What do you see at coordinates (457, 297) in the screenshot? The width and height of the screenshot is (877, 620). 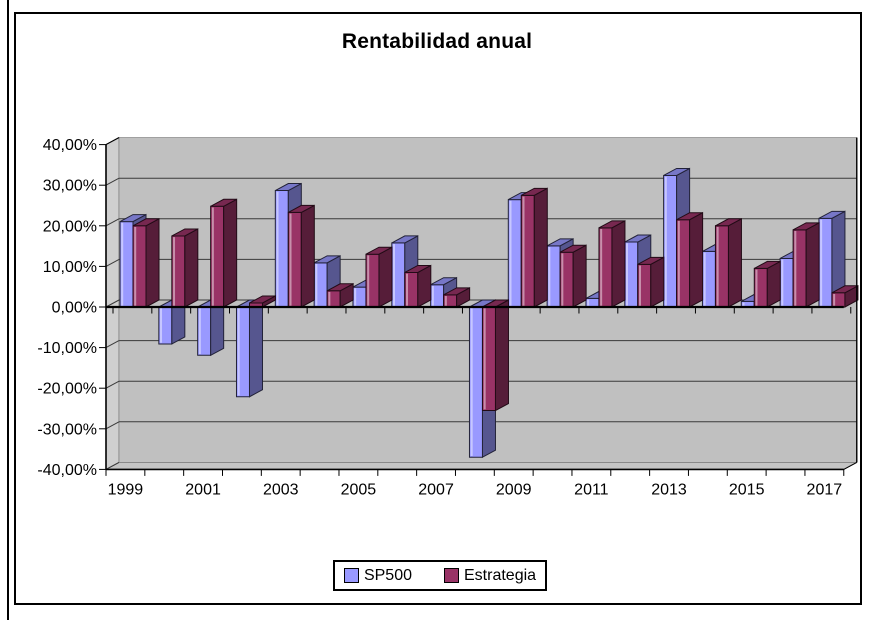 I see `bar-estrategia-2007` at bounding box center [457, 297].